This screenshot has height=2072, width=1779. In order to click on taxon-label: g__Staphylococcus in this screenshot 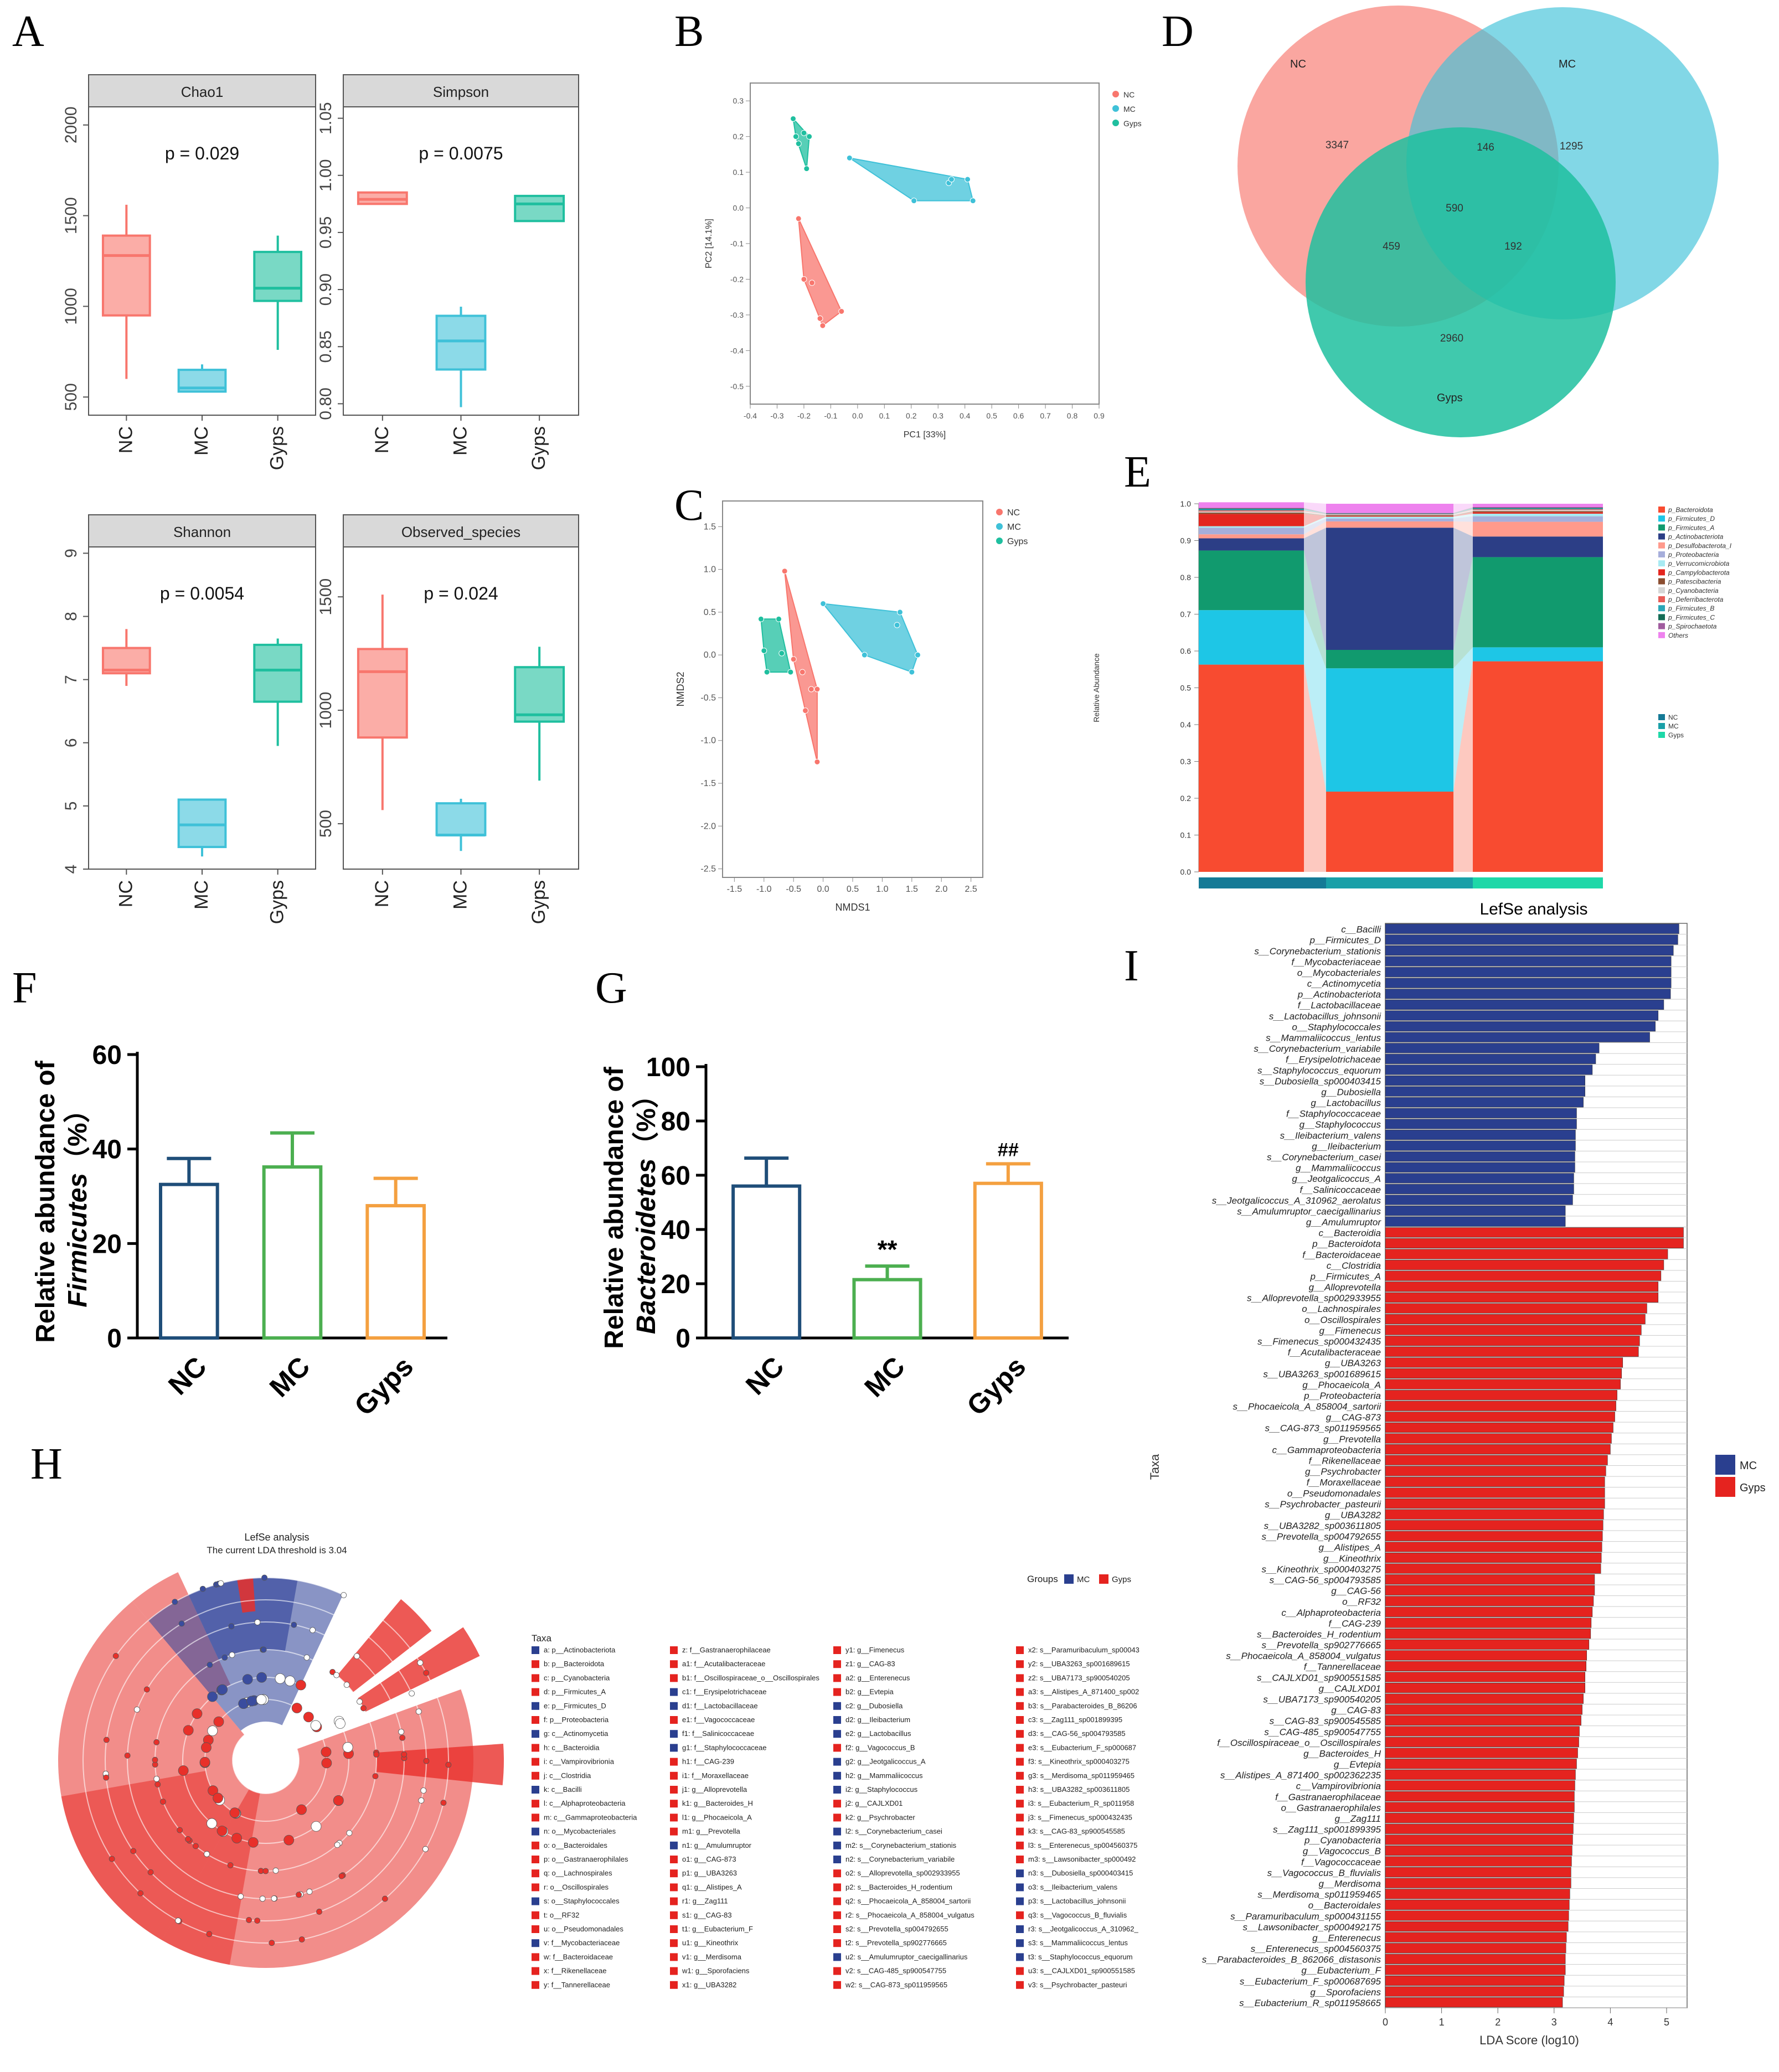, I will do `click(1340, 1124)`.